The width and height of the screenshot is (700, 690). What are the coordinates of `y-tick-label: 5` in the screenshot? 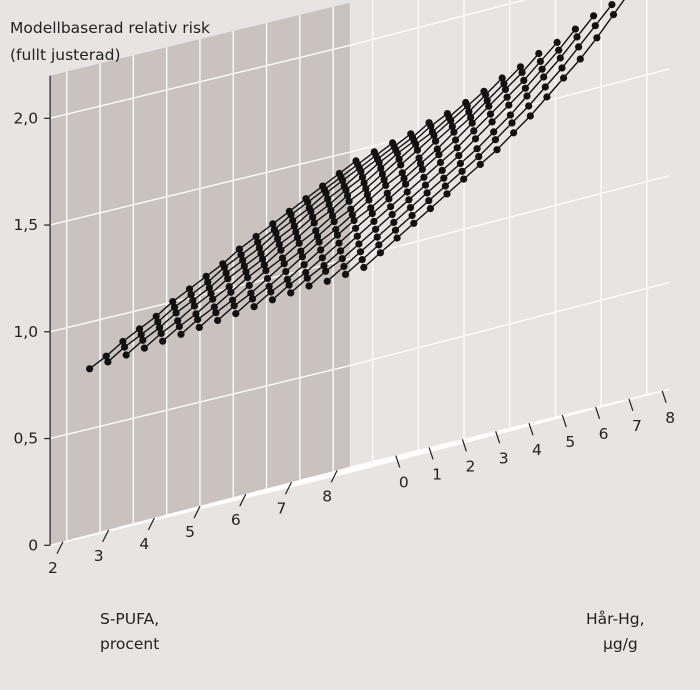 It's located at (570, 442).